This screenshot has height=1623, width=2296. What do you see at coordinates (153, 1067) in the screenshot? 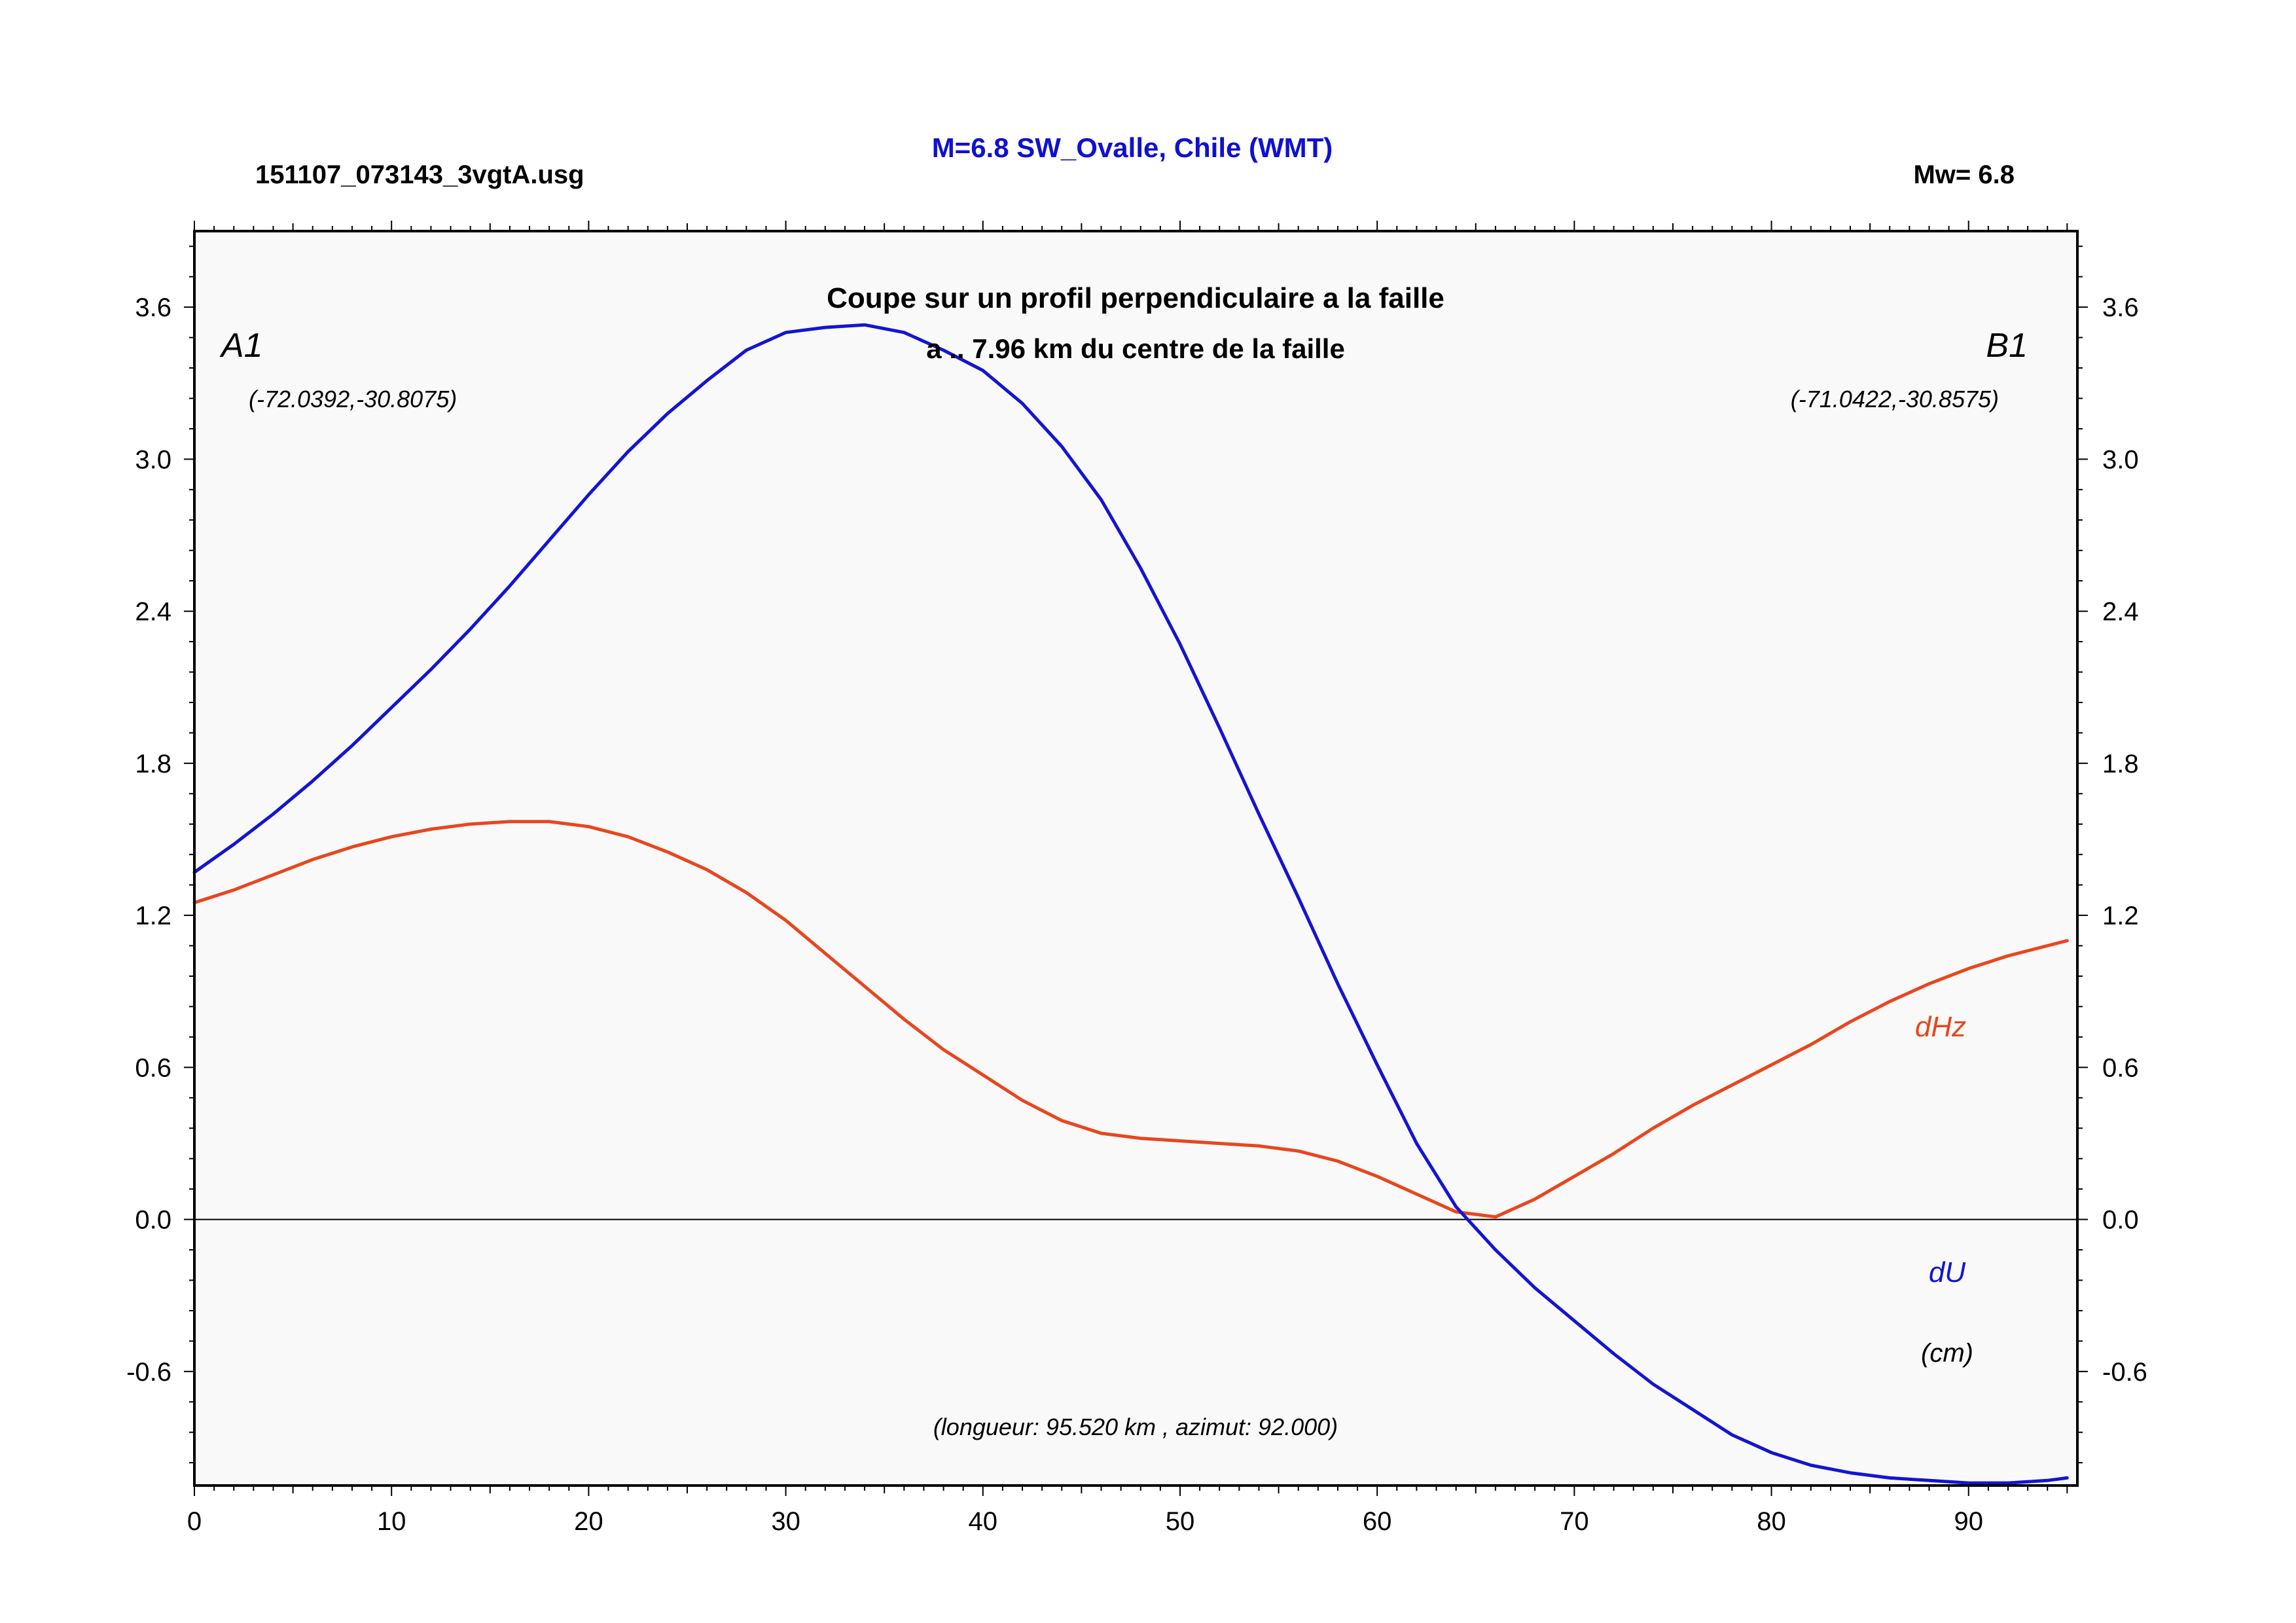
I see `y-tick-label-left: 0.6` at bounding box center [153, 1067].